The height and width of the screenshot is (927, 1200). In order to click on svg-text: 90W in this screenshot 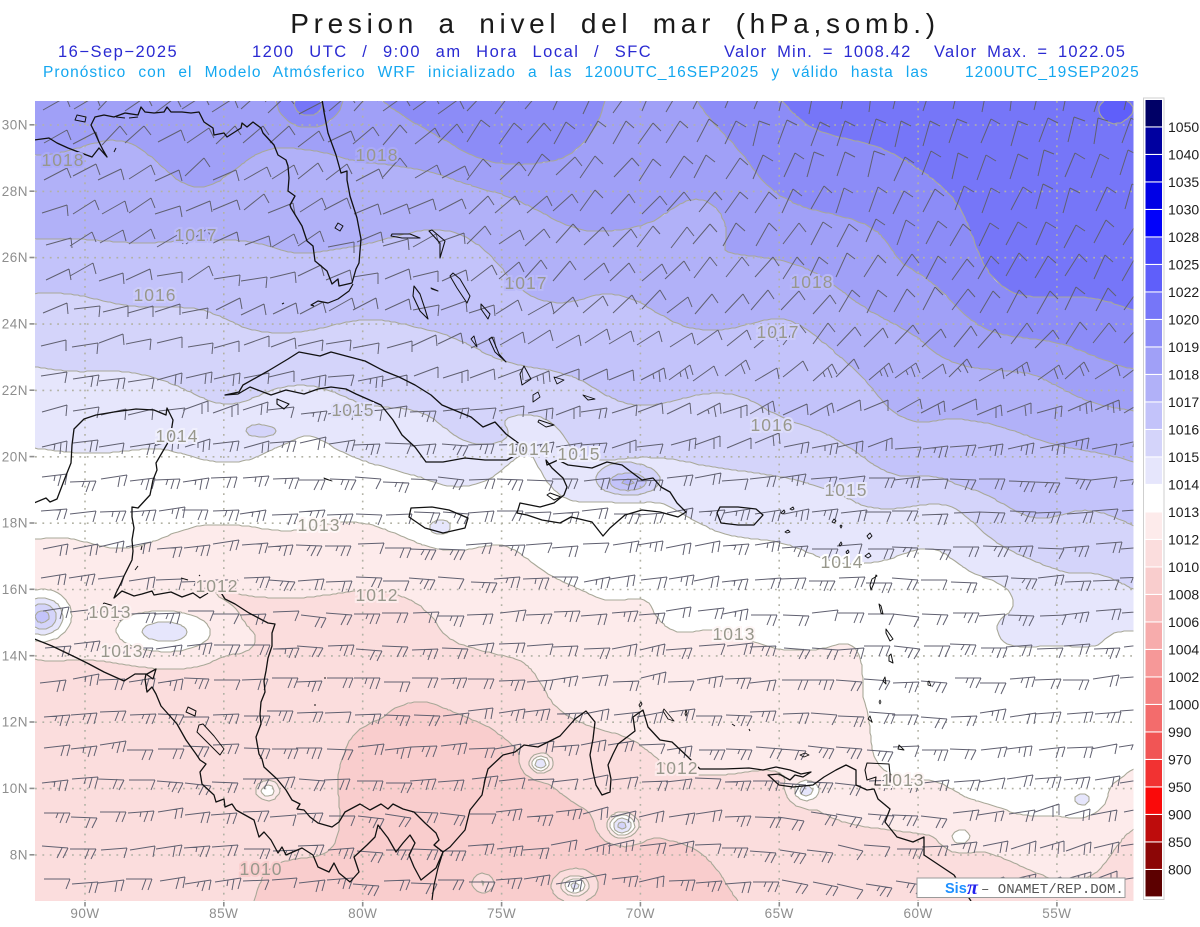, I will do `click(84, 913)`.